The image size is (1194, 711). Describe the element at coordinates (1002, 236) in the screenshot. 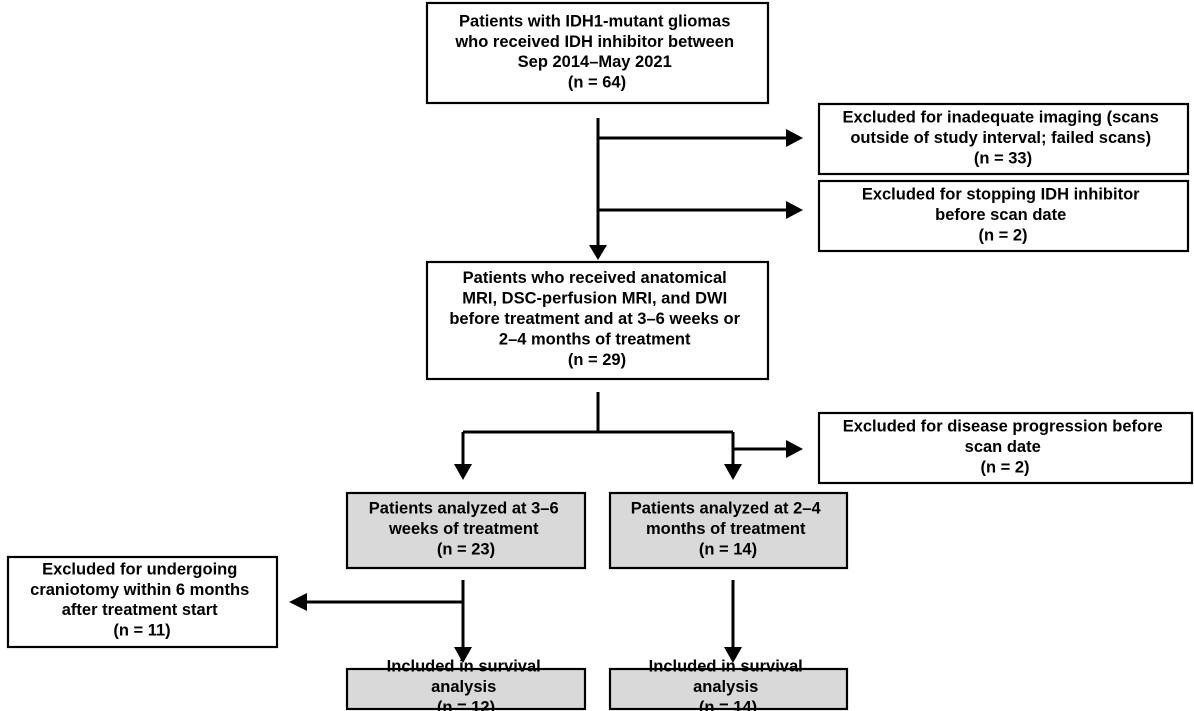

I see `box-excluded-stopping-line-3: (n = 2)` at that location.